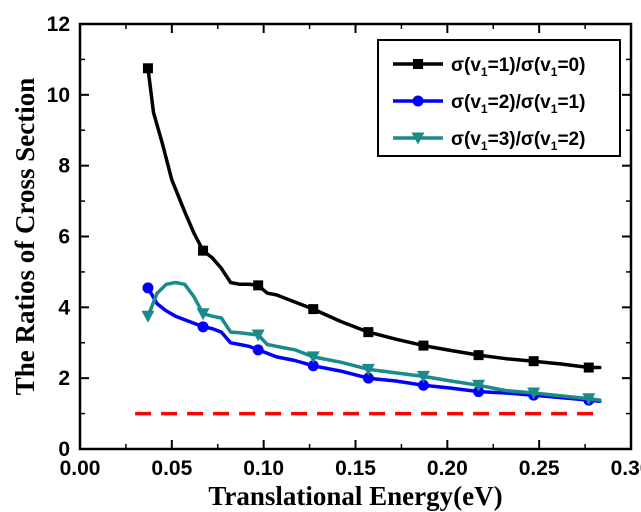 Image resolution: width=641 pixels, height=512 pixels. I want to click on y-axis-title: The Ratios of Cross Section, so click(25, 237).